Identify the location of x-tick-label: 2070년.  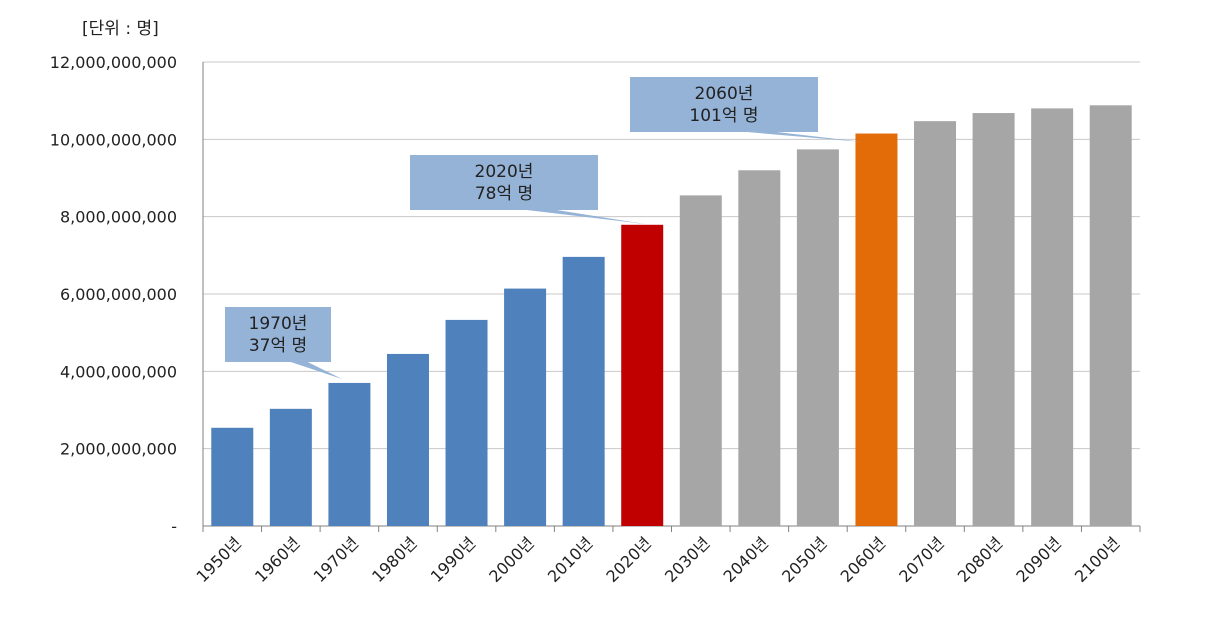
(921, 559).